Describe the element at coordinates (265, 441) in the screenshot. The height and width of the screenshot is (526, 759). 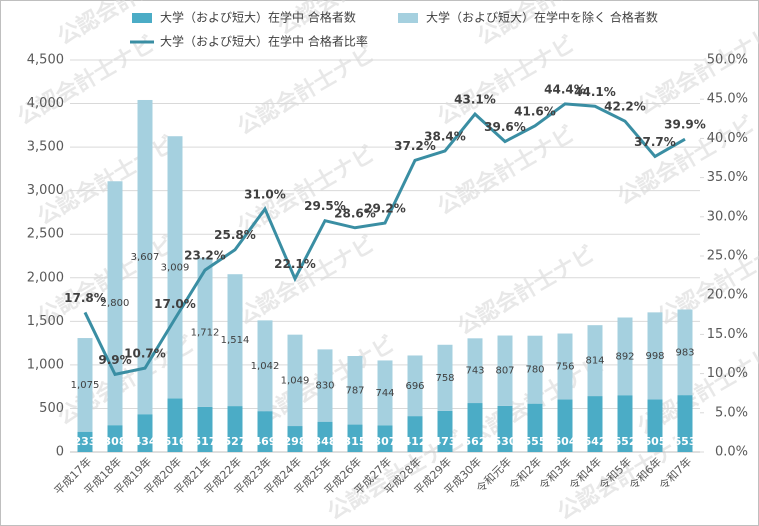
I see `bar-value-label: 469` at that location.